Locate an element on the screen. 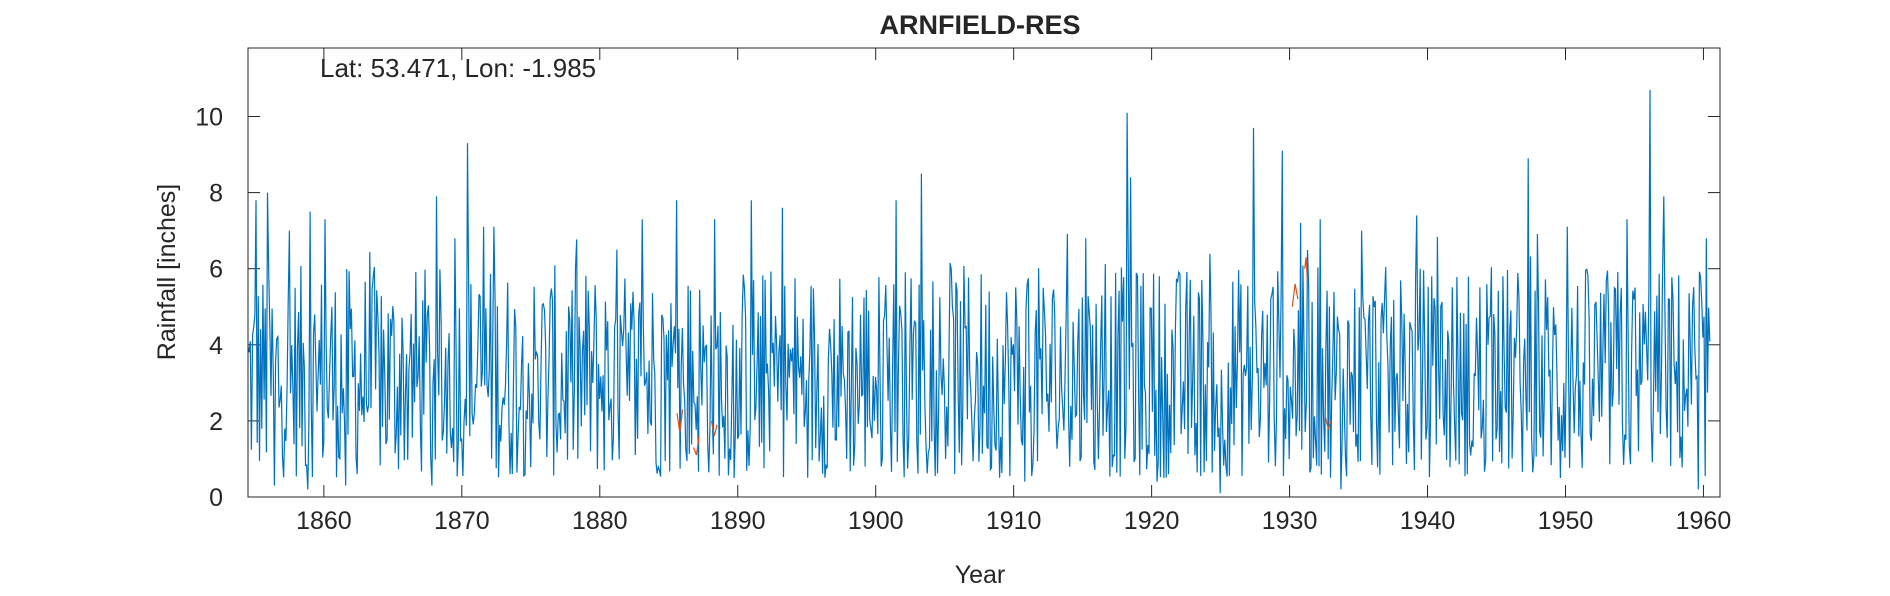 This screenshot has height=596, width=1890. x-tick-label: 1920 is located at coordinates (1152, 521).